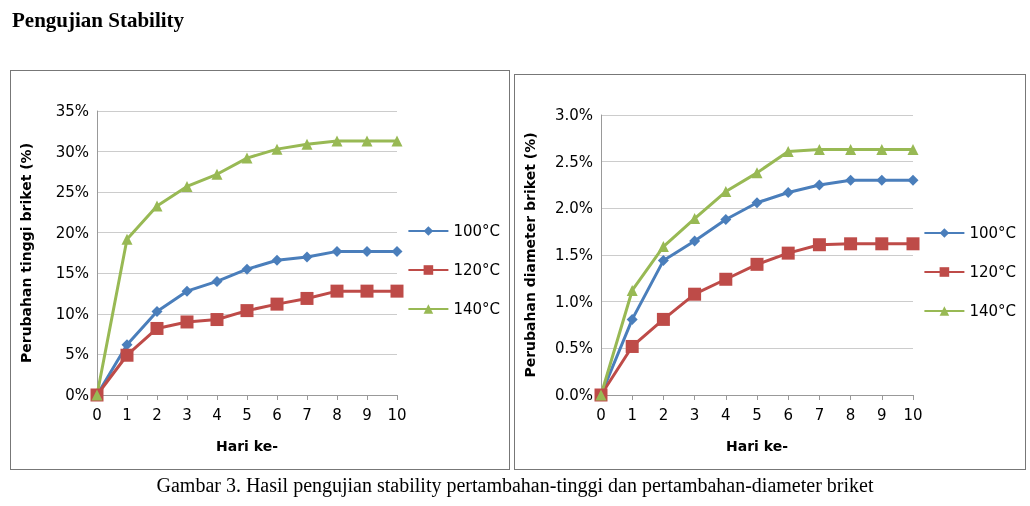 This screenshot has height=506, width=1030. I want to click on y-tick-label: 3.0%, so click(573, 115).